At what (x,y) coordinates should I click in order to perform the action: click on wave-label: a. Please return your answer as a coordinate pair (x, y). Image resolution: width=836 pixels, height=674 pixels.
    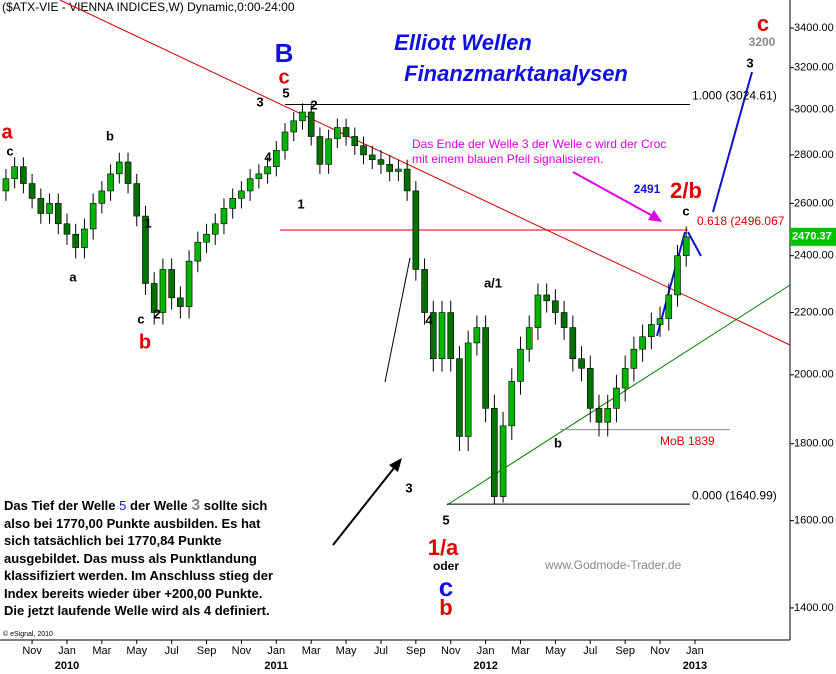
    Looking at the image, I should click on (7, 132).